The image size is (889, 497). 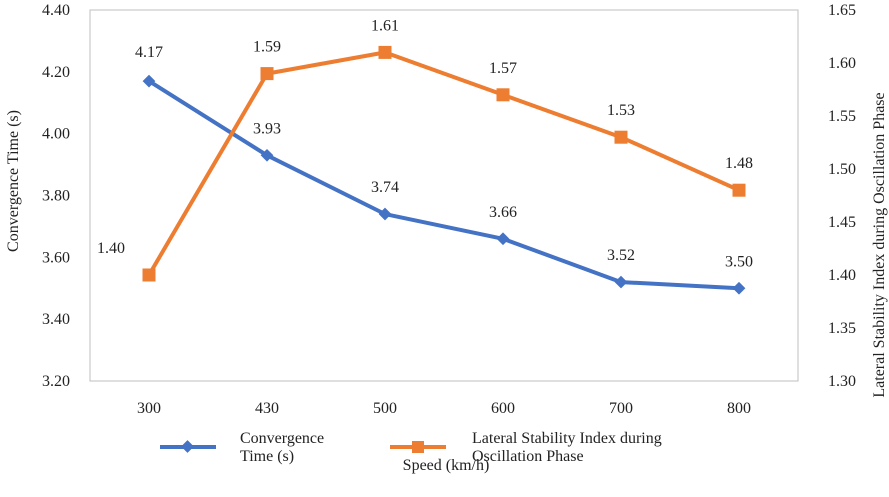 What do you see at coordinates (56, 72) in the screenshot?
I see `y-left-tick-label: 4.20` at bounding box center [56, 72].